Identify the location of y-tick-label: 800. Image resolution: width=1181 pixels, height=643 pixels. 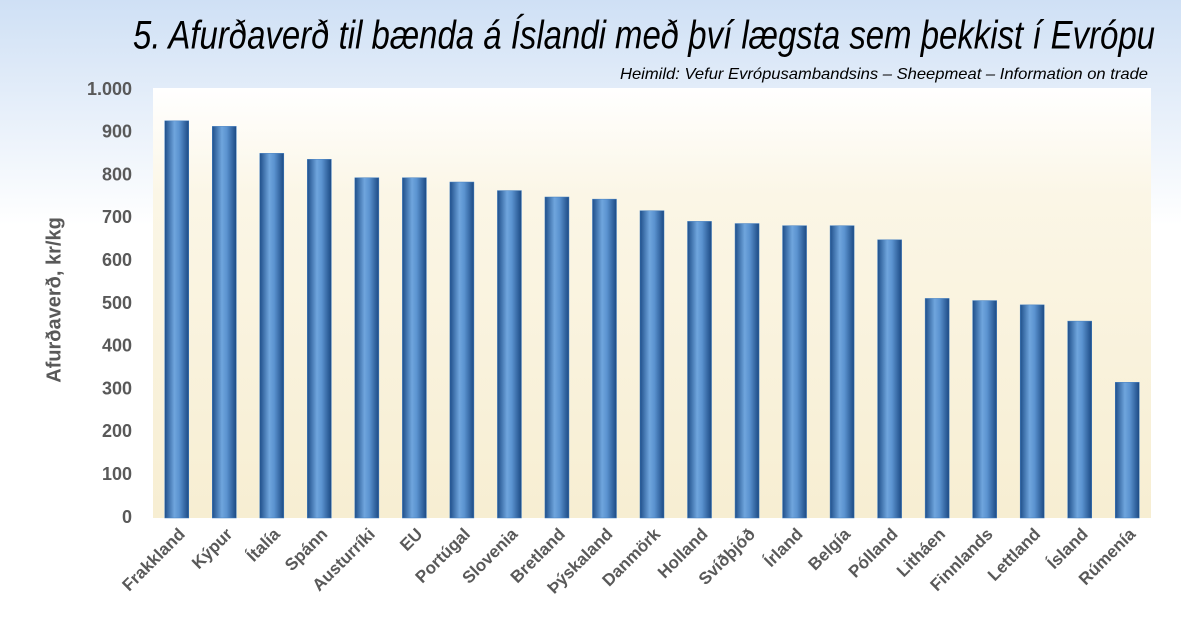
(117, 174).